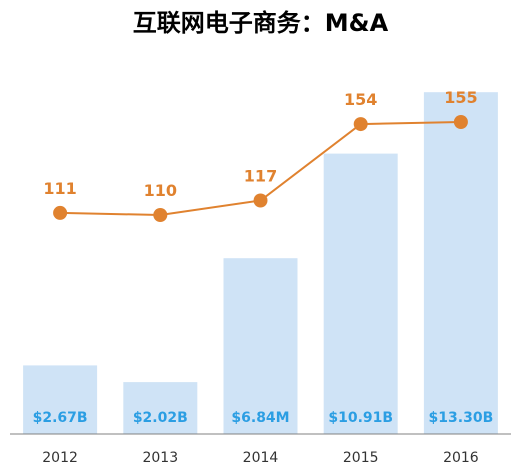  I want to click on line-point-label-2012: 111, so click(59, 188).